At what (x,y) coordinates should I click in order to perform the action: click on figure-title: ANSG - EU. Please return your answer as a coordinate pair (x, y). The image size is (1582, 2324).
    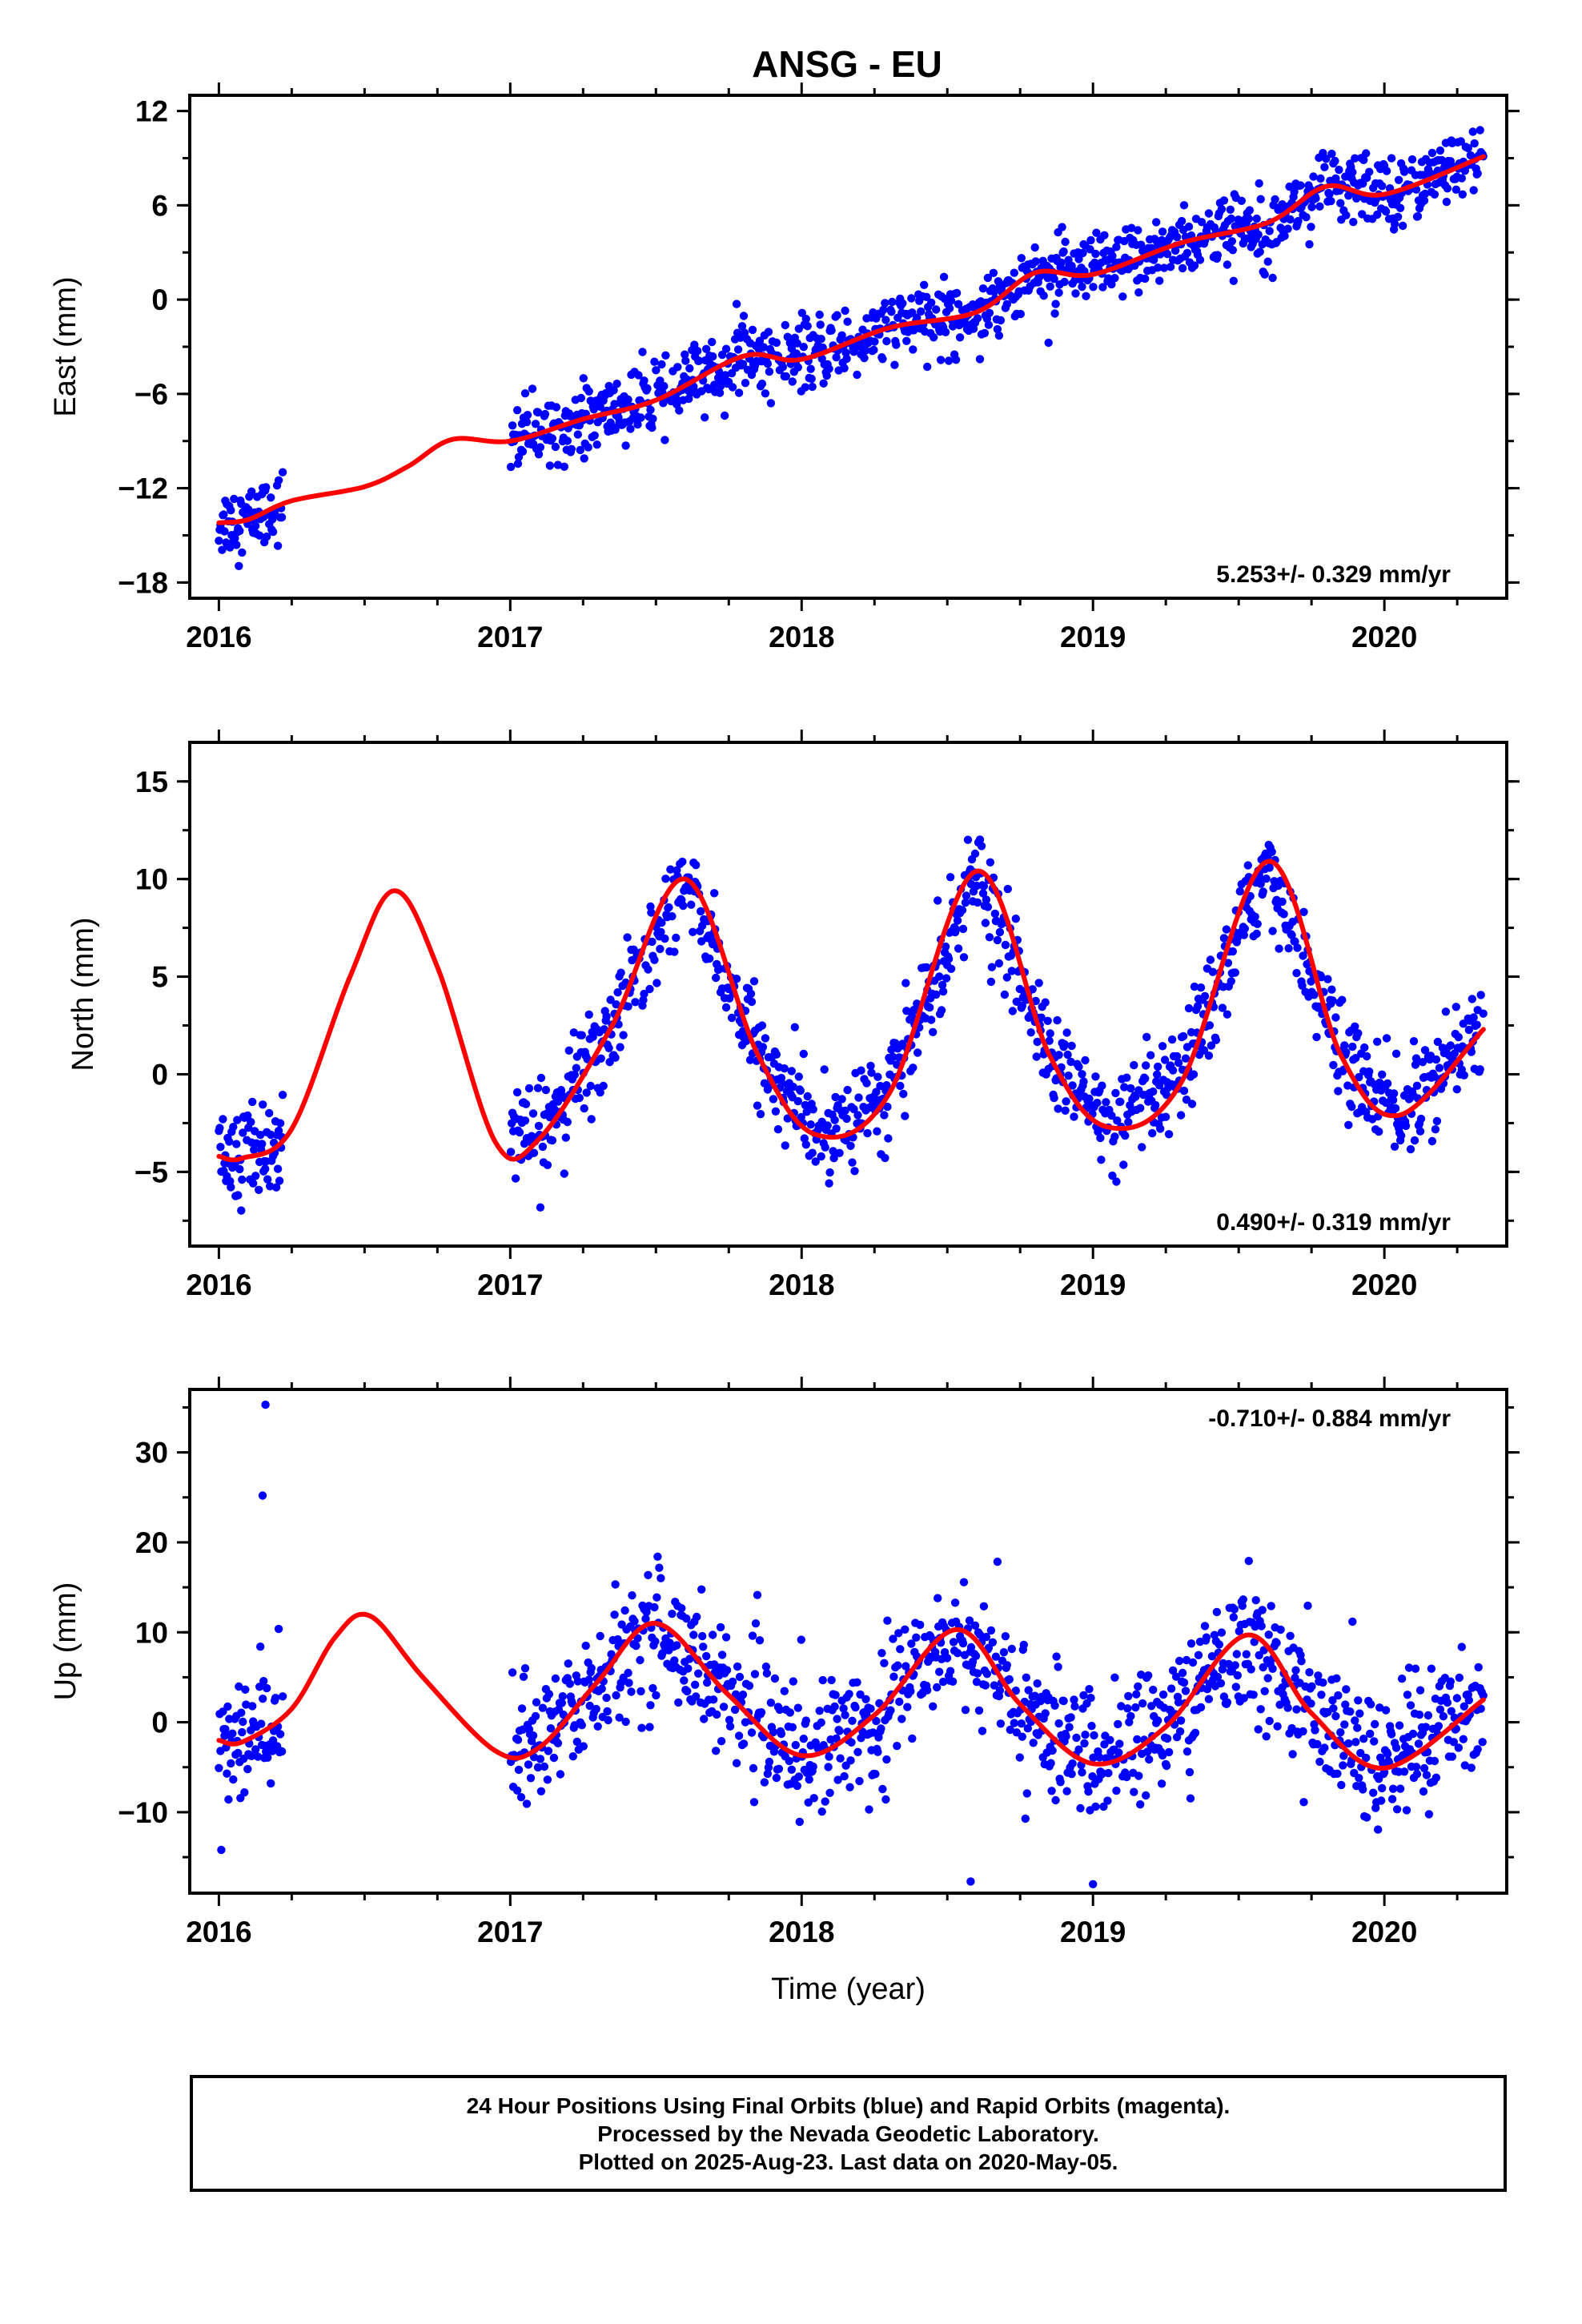
    Looking at the image, I should click on (847, 64).